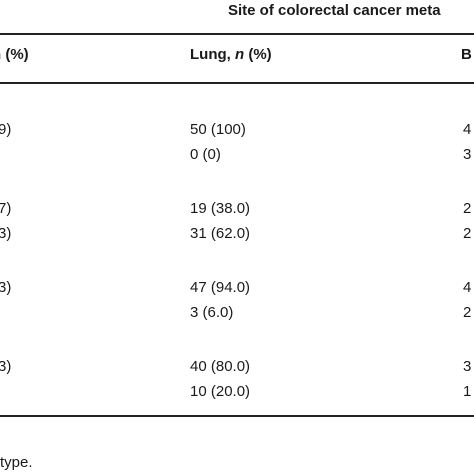 This screenshot has height=474, width=474. Describe the element at coordinates (220, 233) in the screenshot. I see `cell-lung: 31 (62.0)` at that location.